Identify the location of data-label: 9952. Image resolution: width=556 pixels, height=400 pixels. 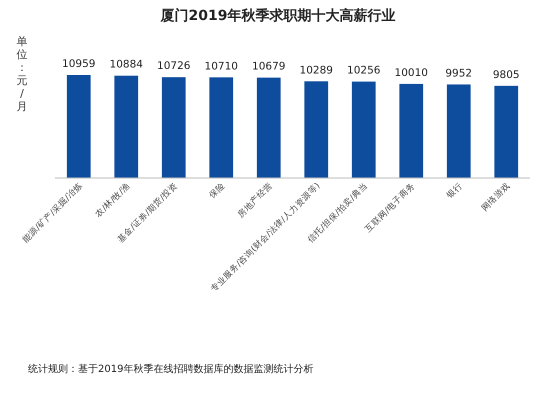
(458, 73).